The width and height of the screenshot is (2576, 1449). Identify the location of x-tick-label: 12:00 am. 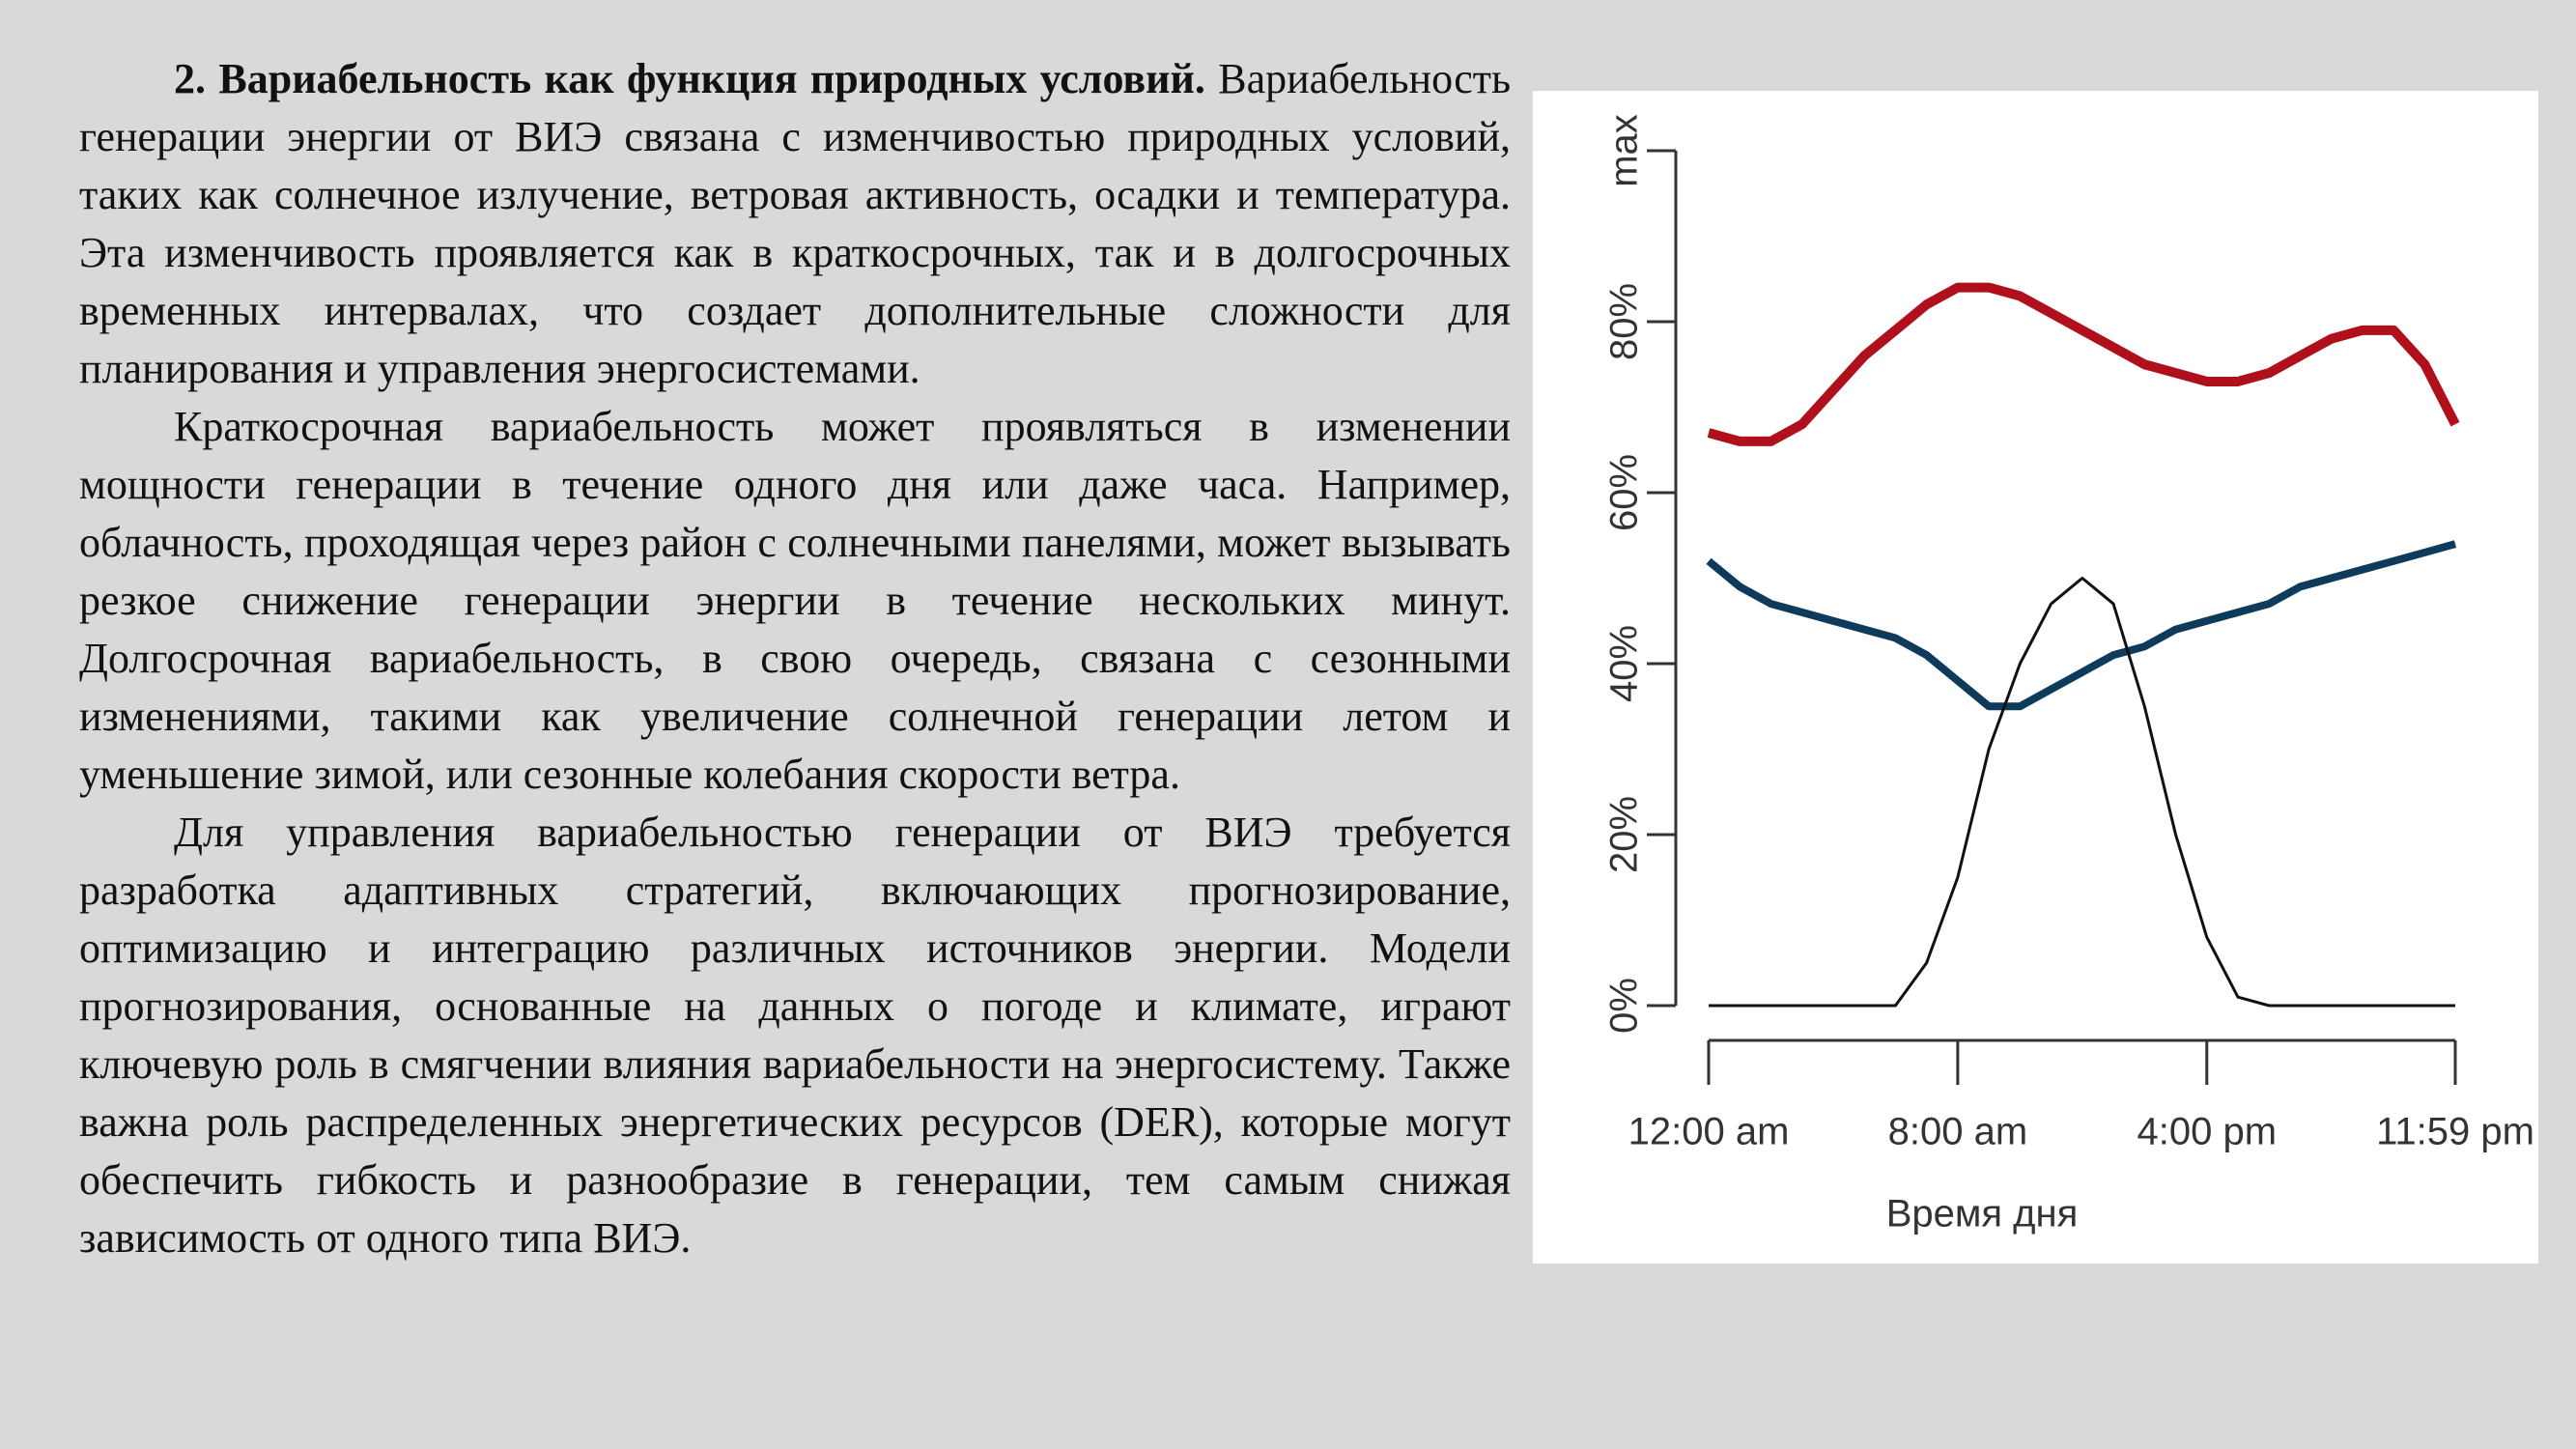
(1709, 1132).